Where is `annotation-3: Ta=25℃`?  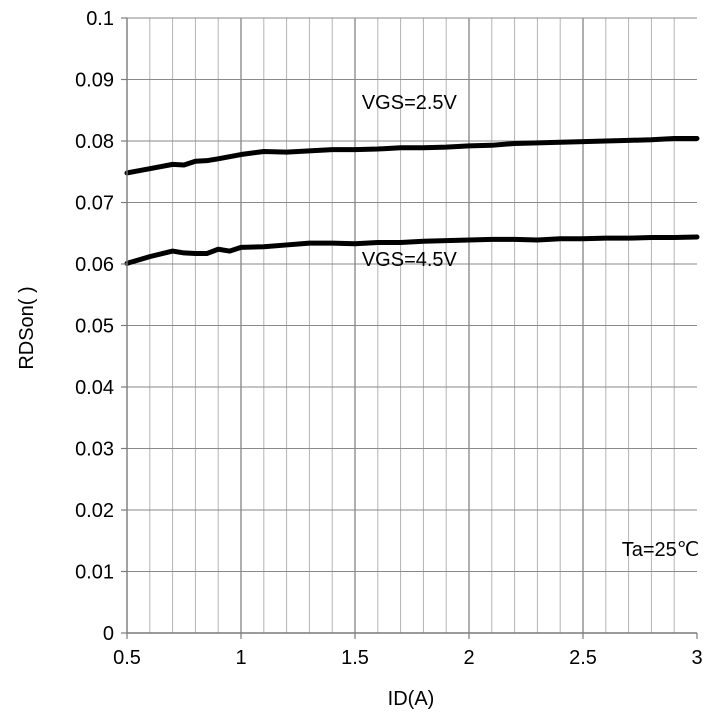 annotation-3: Ta=25℃ is located at coordinates (661, 550).